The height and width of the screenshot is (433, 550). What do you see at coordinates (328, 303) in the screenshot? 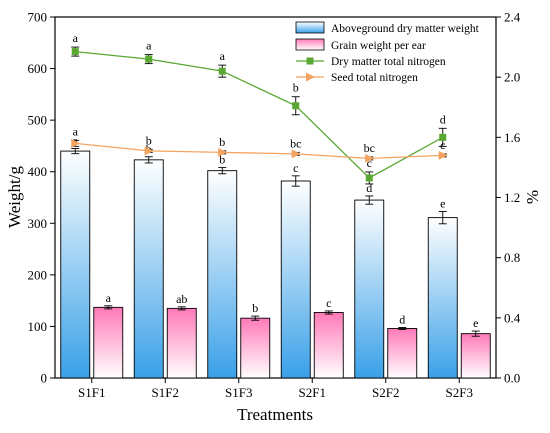
I see `sig-letter-grain-weight: c` at bounding box center [328, 303].